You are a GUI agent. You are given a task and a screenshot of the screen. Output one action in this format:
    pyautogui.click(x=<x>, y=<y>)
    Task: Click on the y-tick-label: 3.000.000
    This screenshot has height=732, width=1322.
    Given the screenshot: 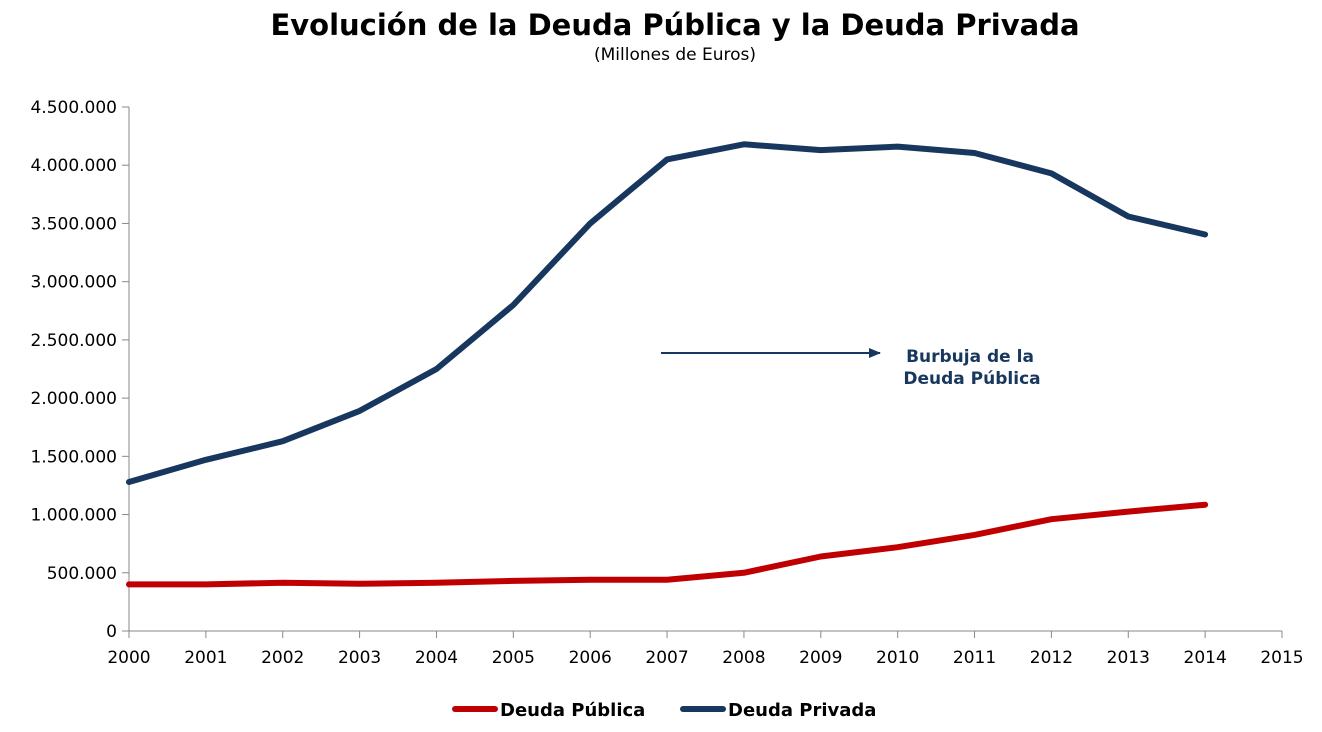 What is the action you would take?
    pyautogui.click(x=73, y=283)
    